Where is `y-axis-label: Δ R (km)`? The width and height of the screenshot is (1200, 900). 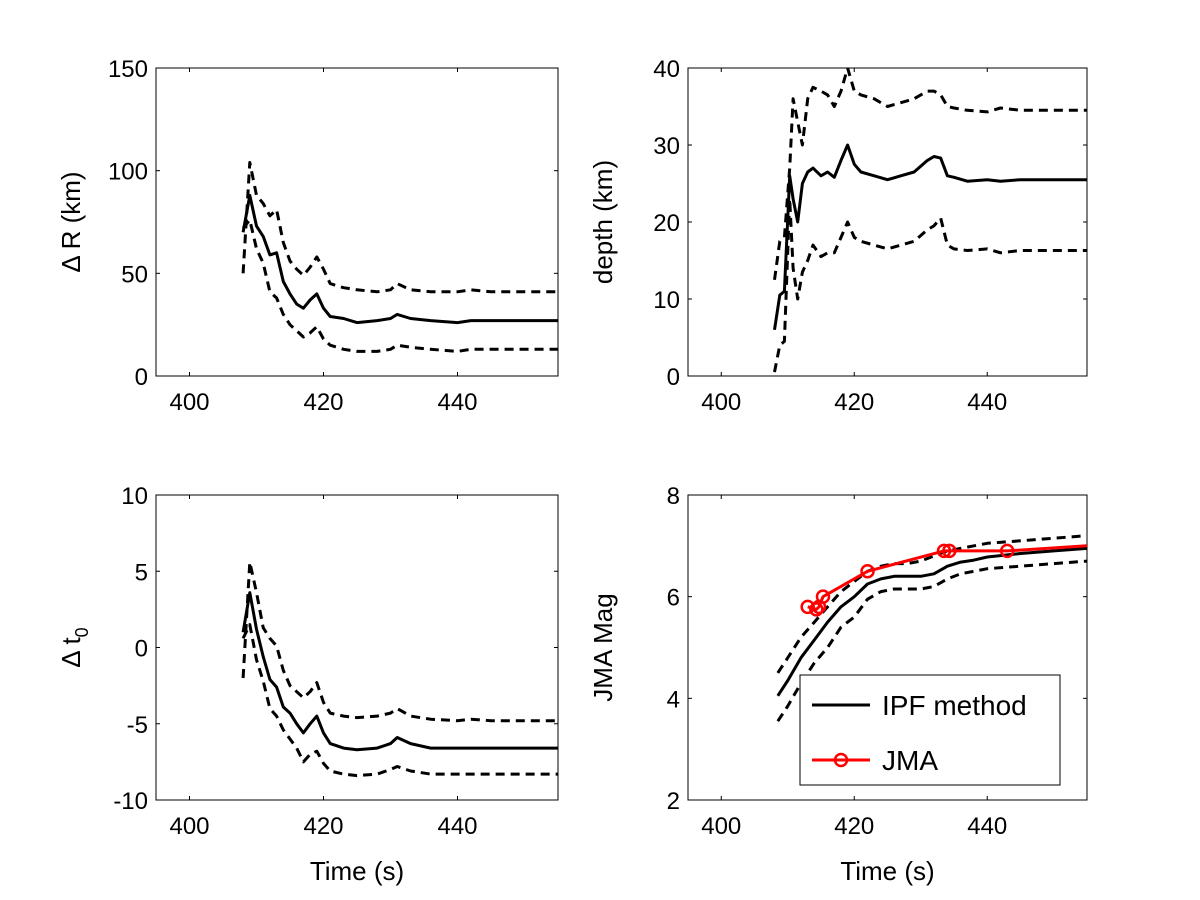 y-axis-label: Δ R (km) is located at coordinates (71, 221).